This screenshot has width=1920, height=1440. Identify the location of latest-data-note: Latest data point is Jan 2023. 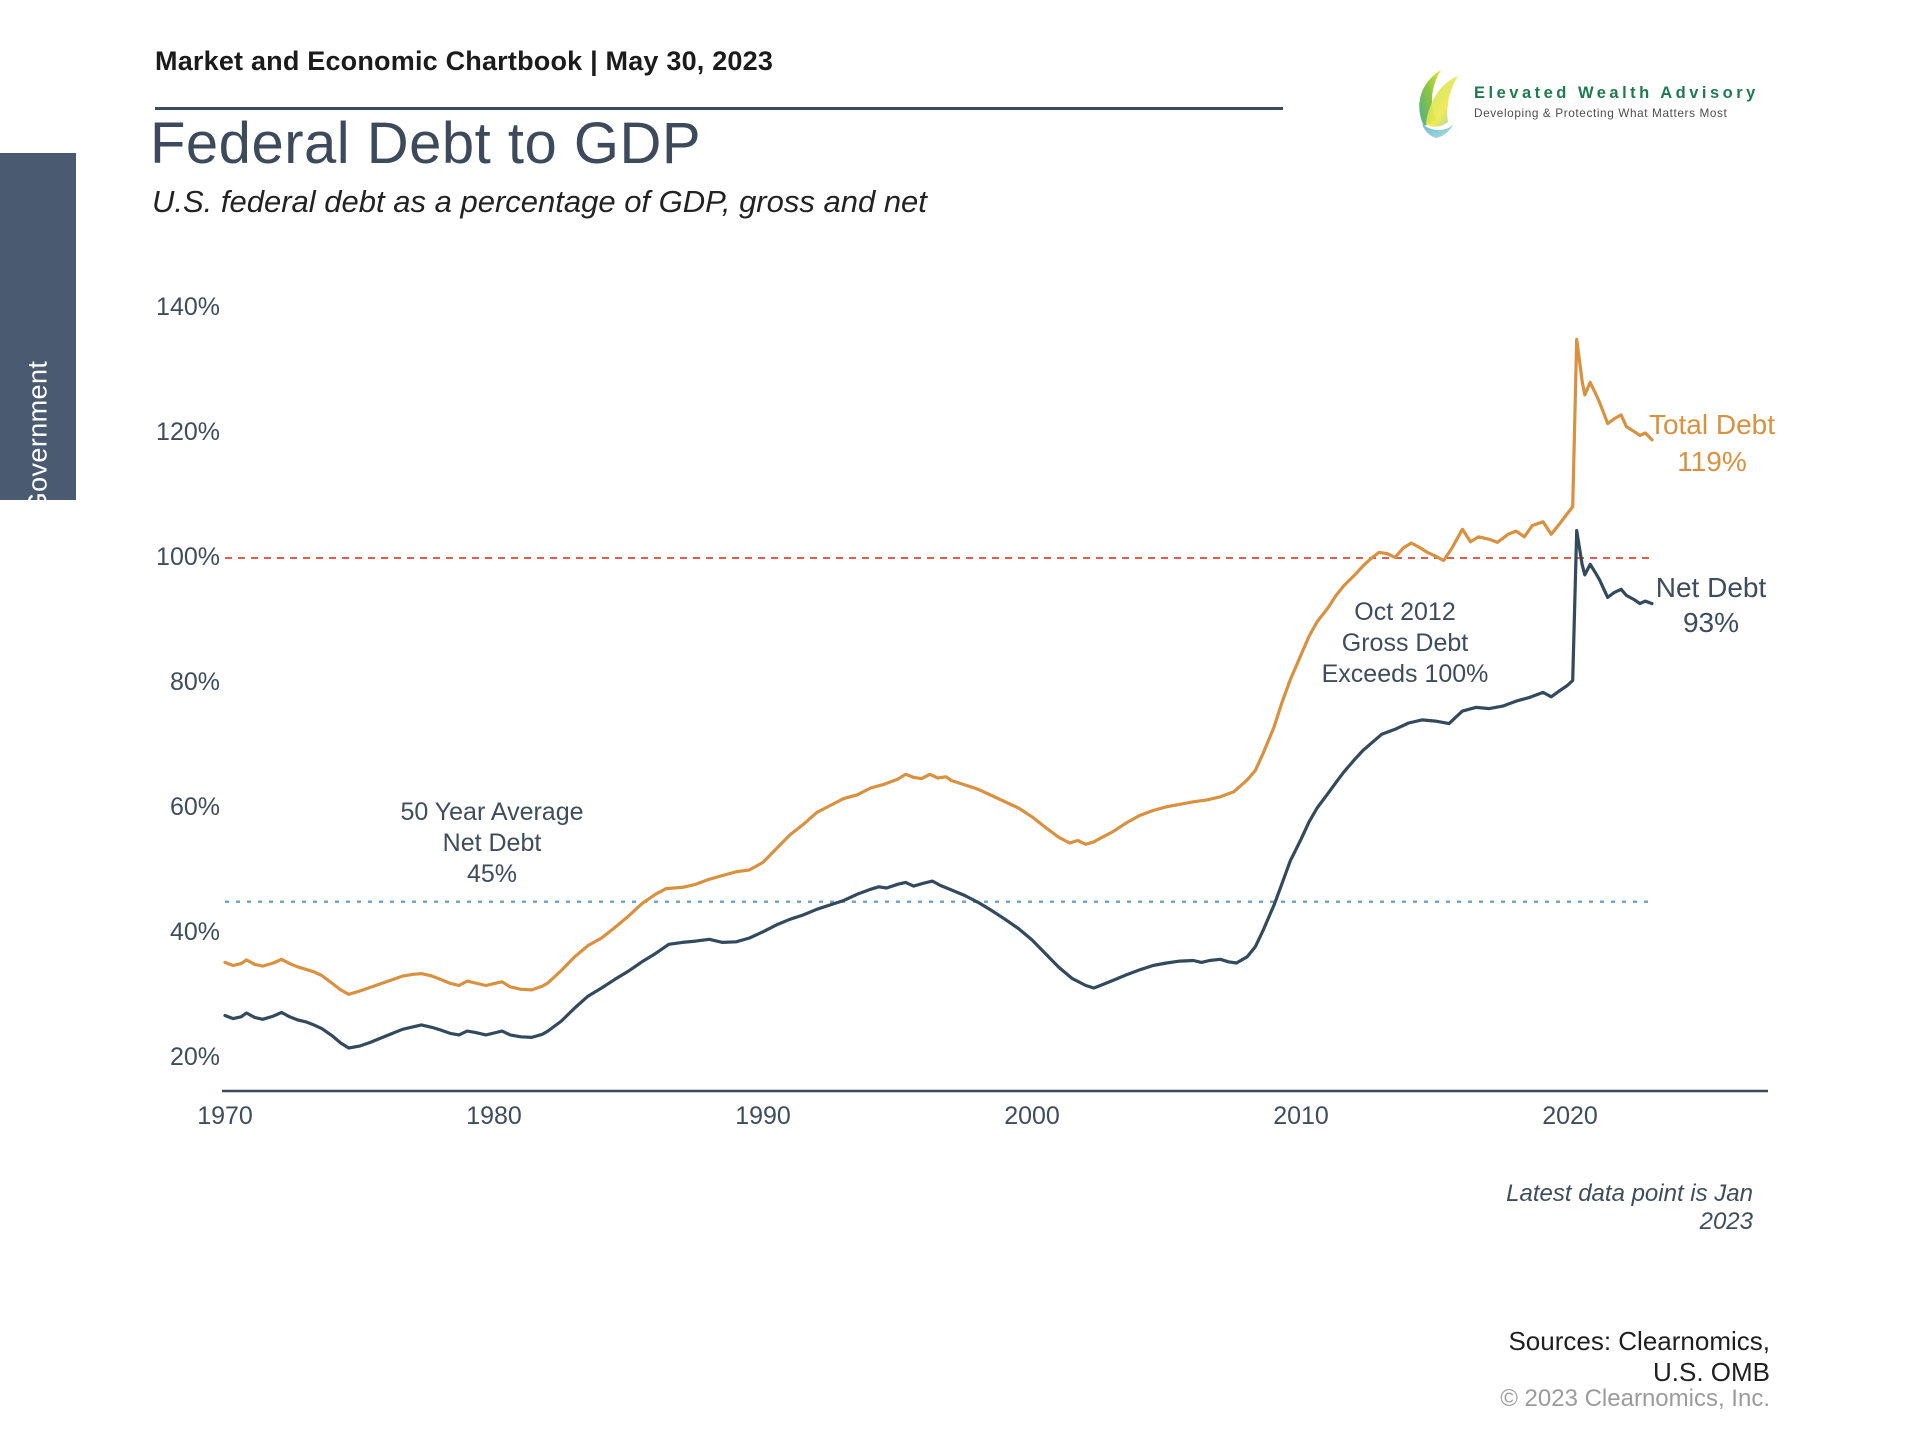
(1629, 1207).